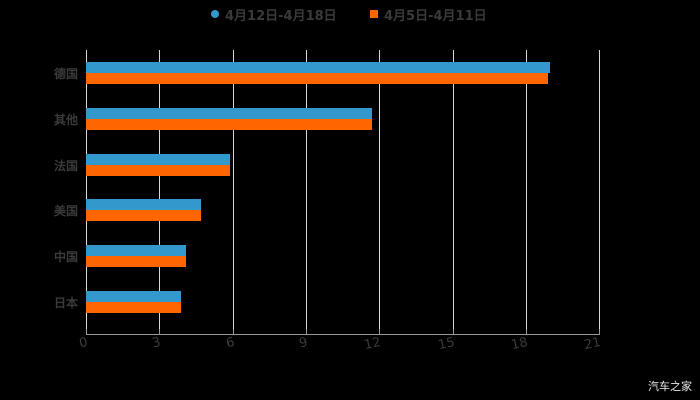 This screenshot has width=700, height=400. What do you see at coordinates (65, 166) in the screenshot?
I see `category-label: 法国` at bounding box center [65, 166].